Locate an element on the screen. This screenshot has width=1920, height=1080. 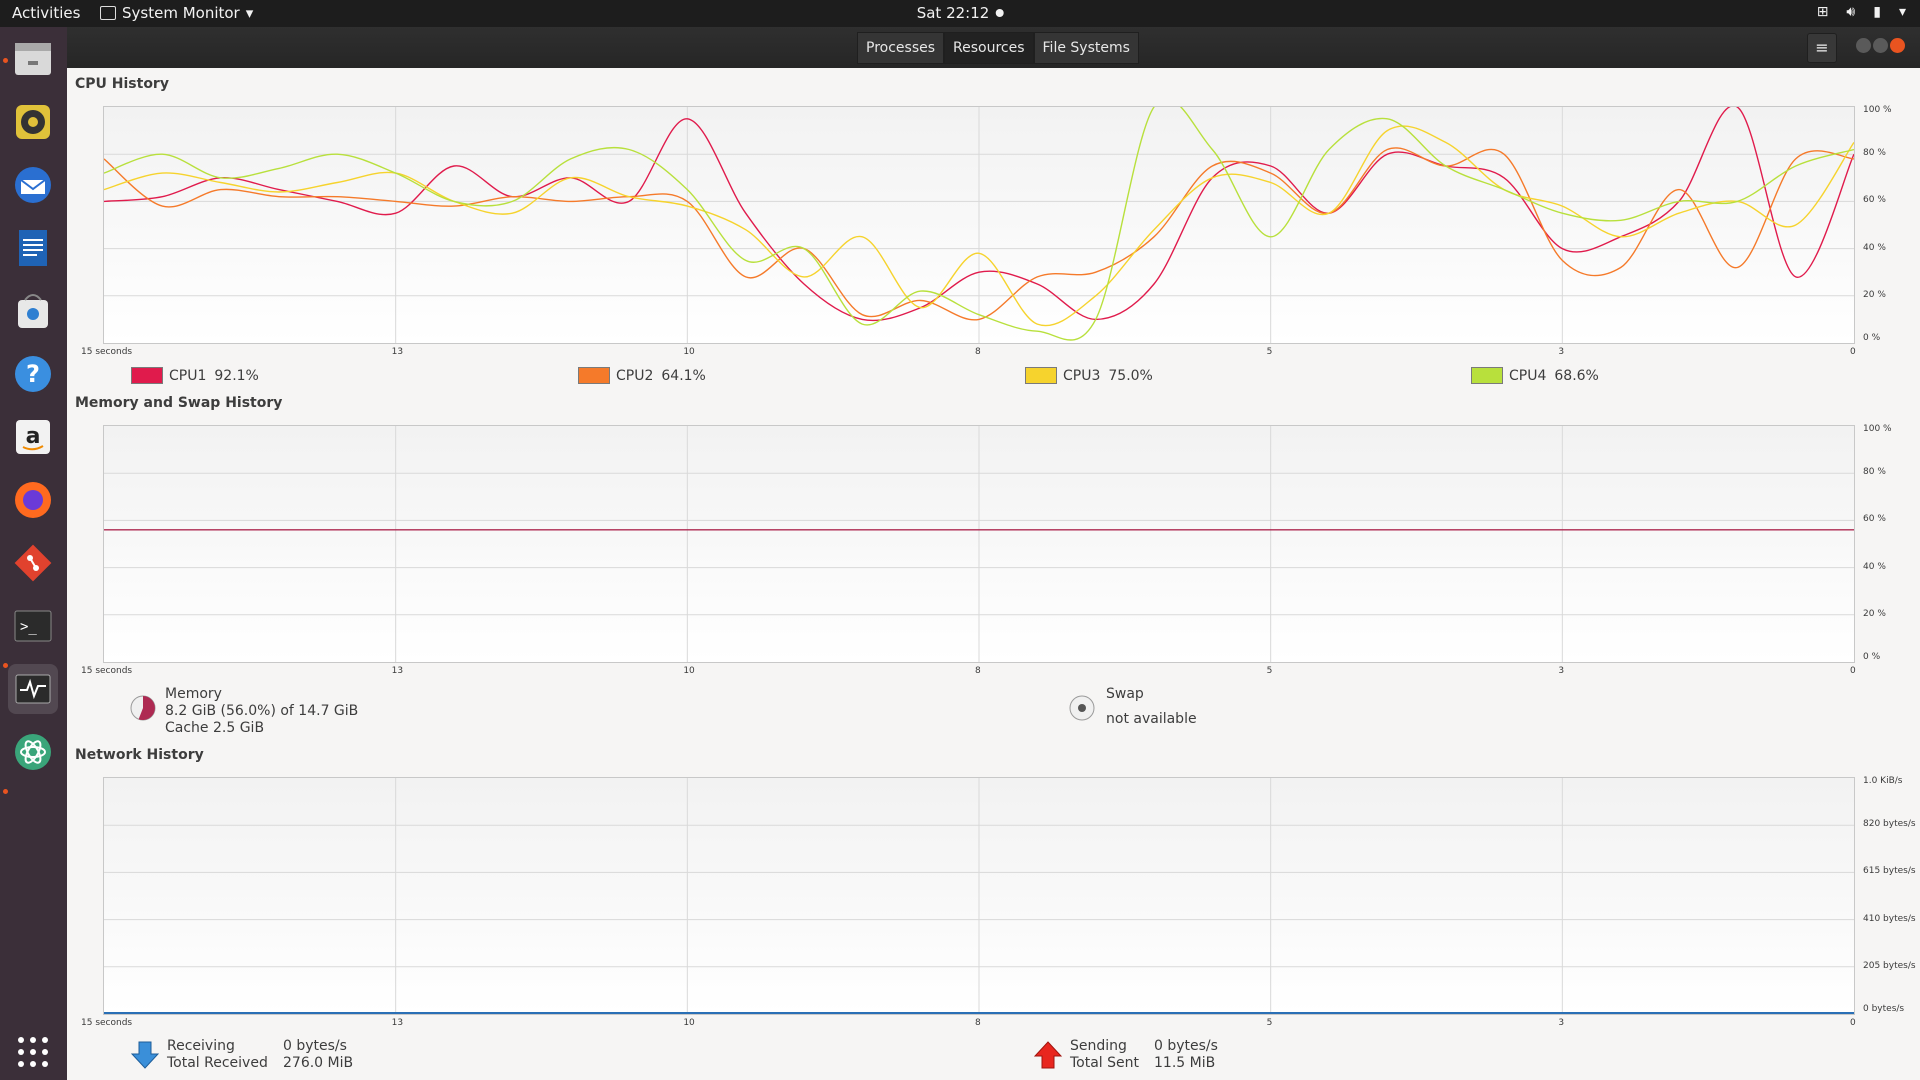
network-history-title: Network History is located at coordinates (139, 755).